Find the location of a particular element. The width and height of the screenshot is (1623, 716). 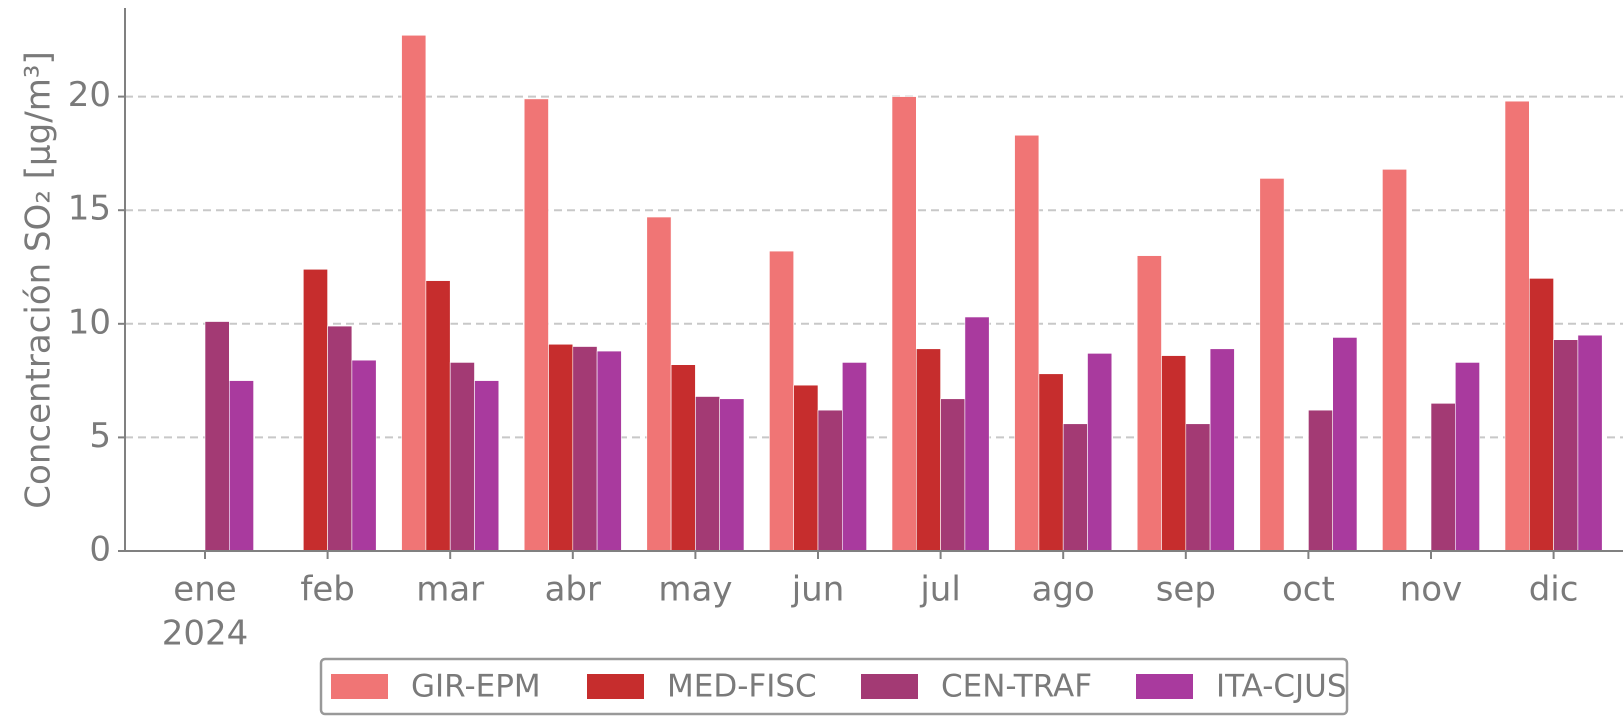

y-tick-label: 5 is located at coordinates (100, 436).